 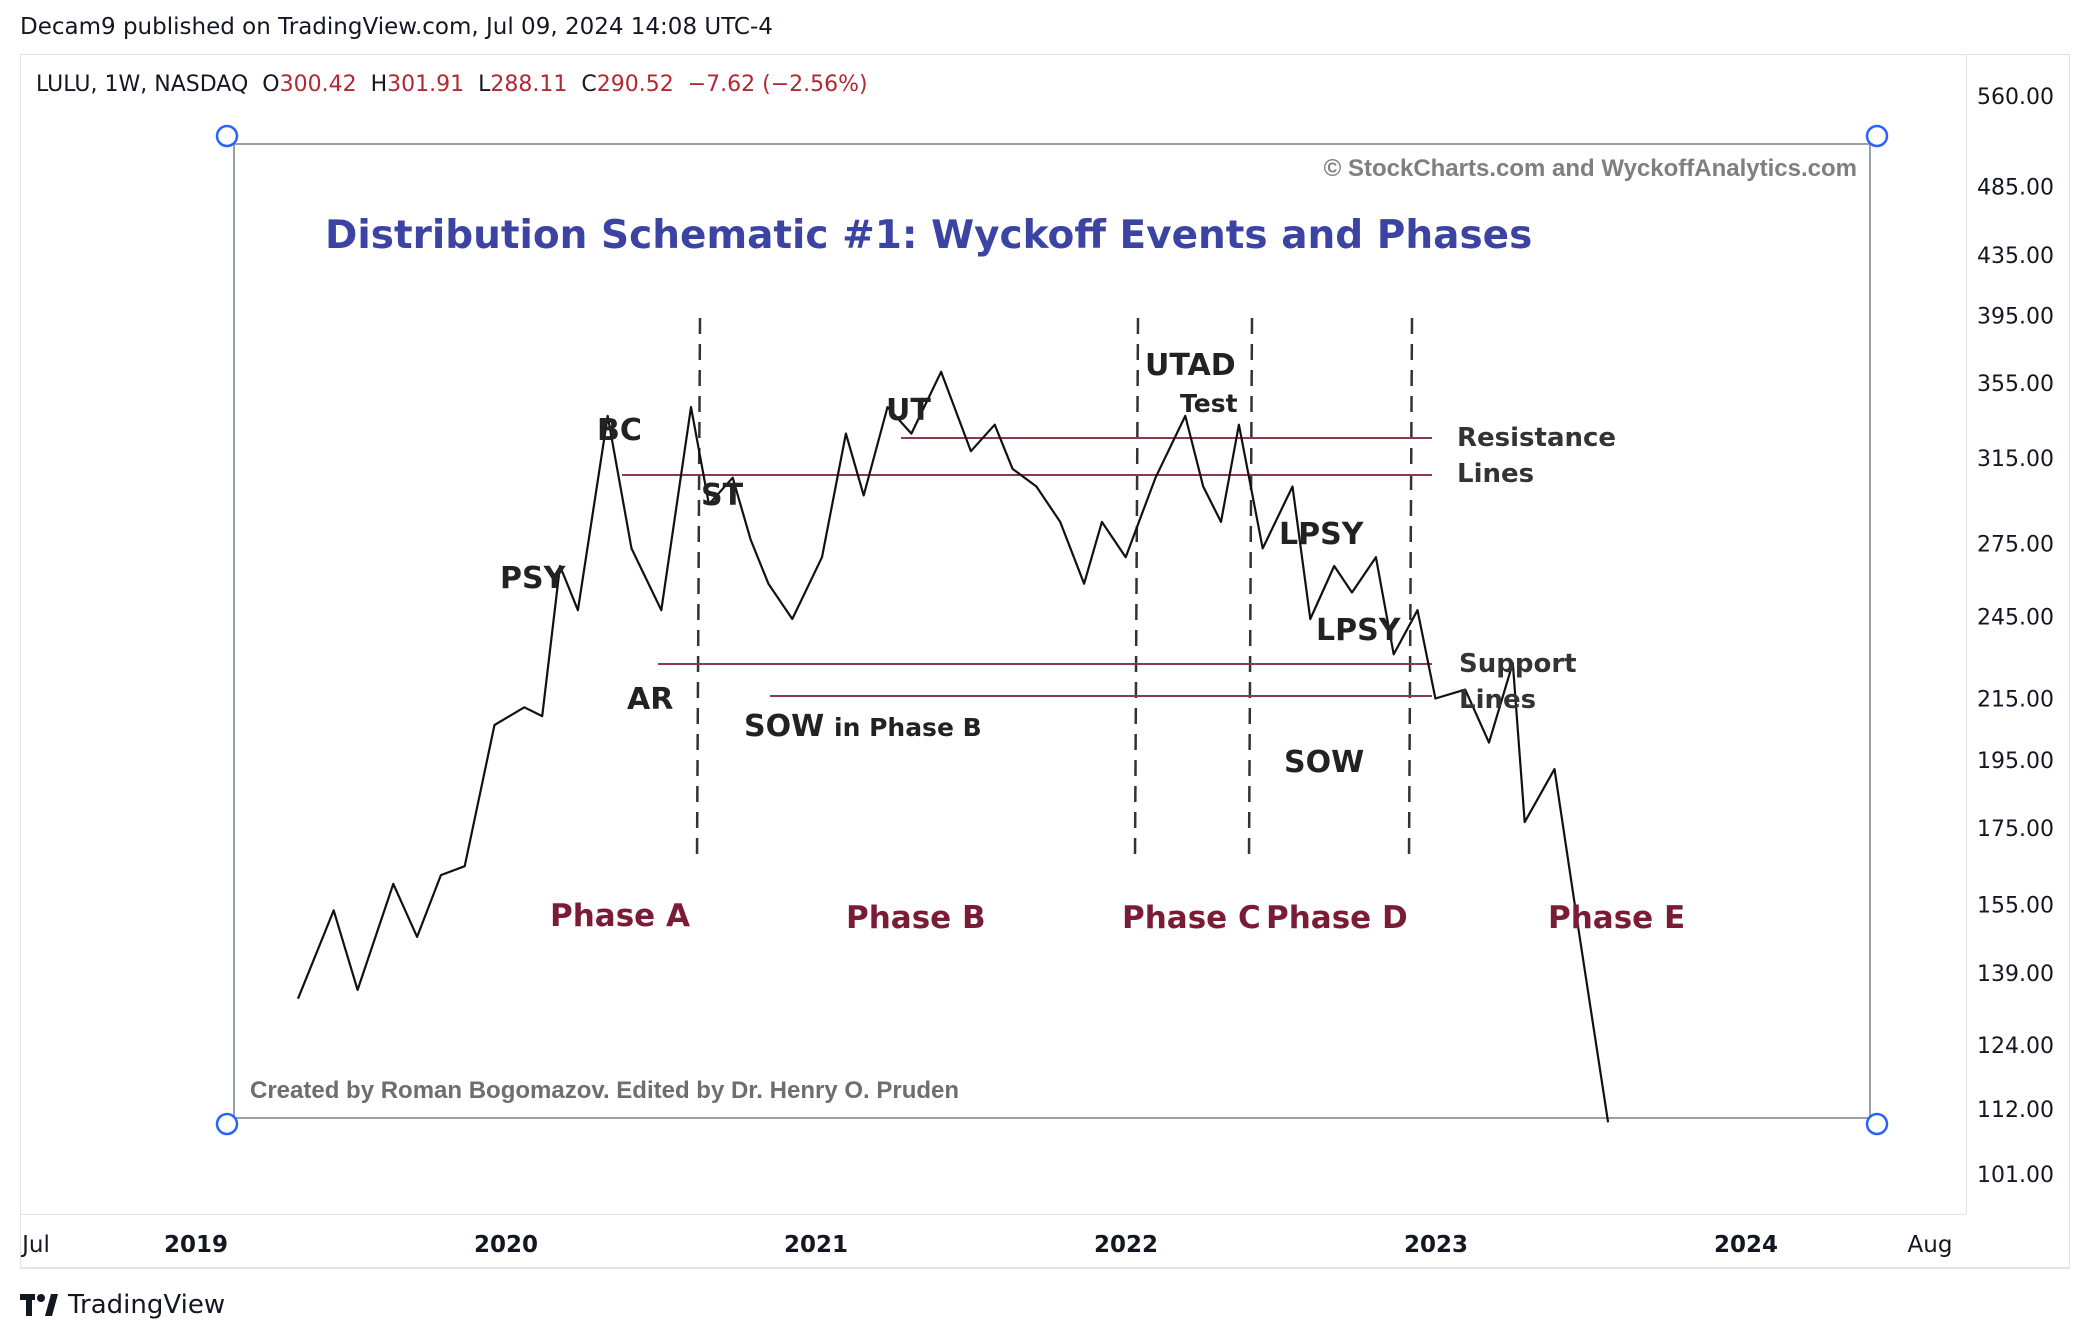 What do you see at coordinates (227, 1124) in the screenshot?
I see `resize-handle-bottom-left` at bounding box center [227, 1124].